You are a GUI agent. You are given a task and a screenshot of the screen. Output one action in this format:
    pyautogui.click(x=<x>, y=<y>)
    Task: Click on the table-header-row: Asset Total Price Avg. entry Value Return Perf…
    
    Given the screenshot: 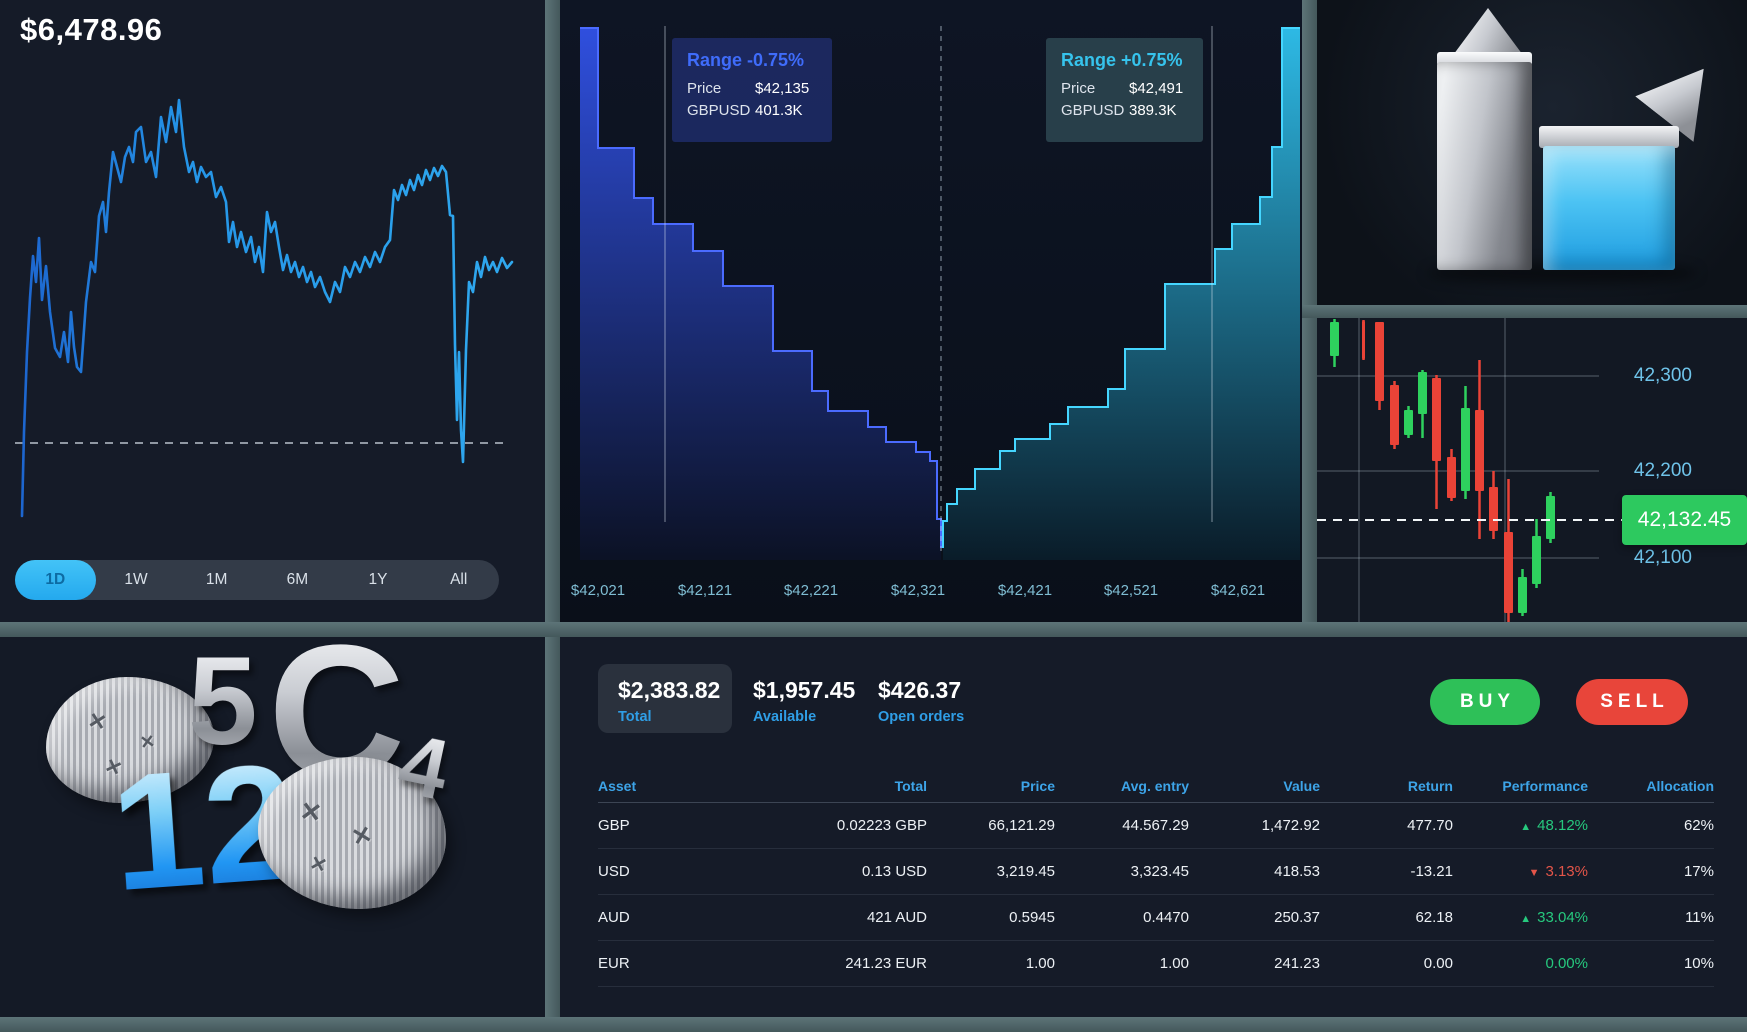 What is the action you would take?
    pyautogui.click(x=1156, y=786)
    